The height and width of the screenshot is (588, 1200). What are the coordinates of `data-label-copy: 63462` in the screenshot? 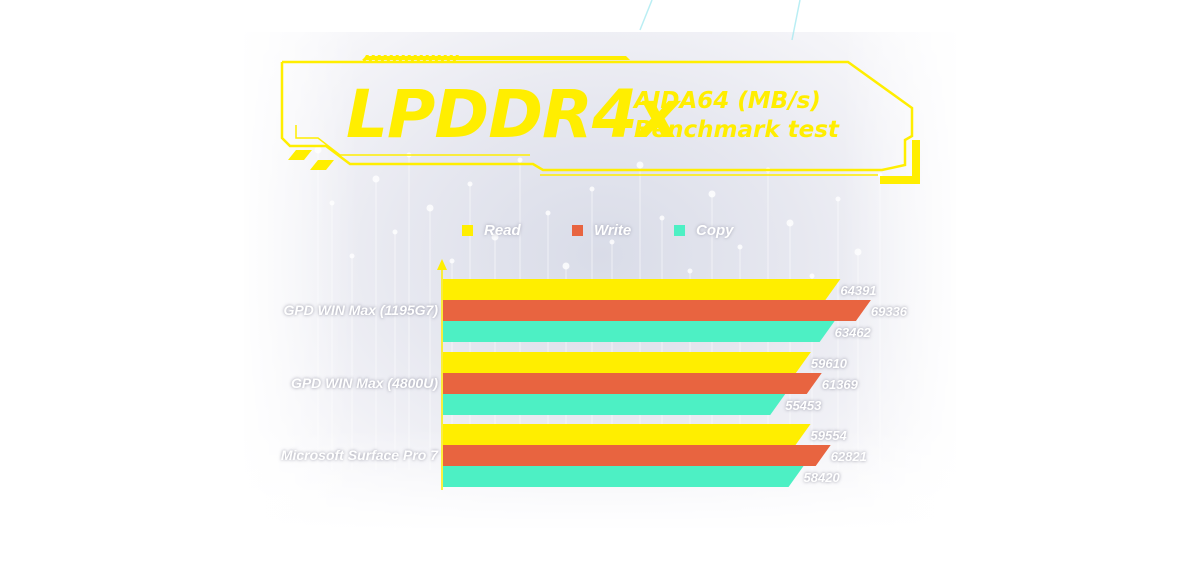 It's located at (852, 332).